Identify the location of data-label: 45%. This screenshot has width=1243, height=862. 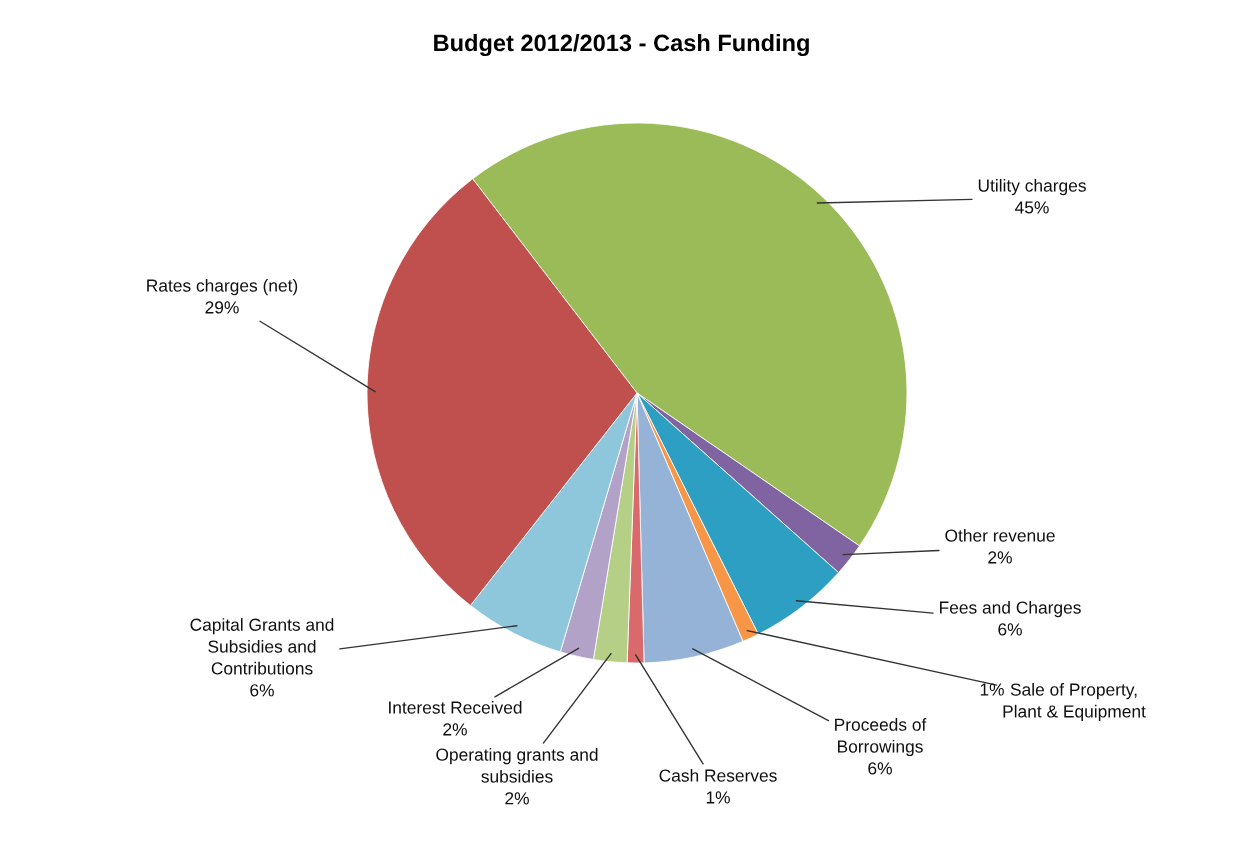
(1032, 207).